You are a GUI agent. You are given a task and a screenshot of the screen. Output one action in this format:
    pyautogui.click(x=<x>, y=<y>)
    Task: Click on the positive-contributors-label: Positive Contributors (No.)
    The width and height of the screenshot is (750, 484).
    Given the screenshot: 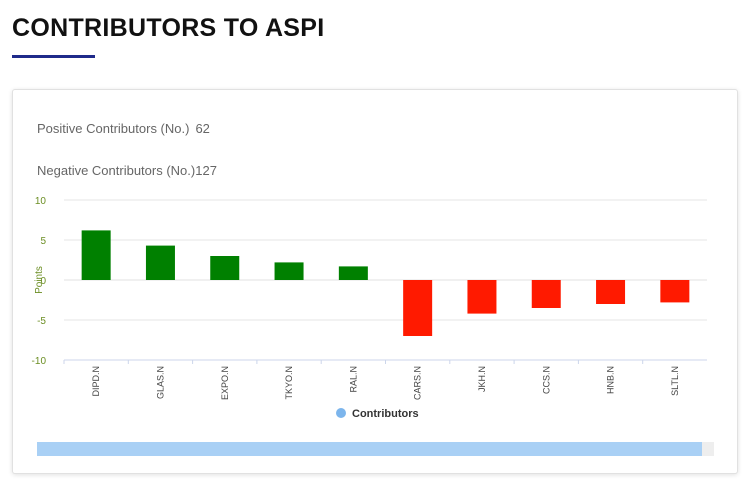 What is the action you would take?
    pyautogui.click(x=113, y=128)
    